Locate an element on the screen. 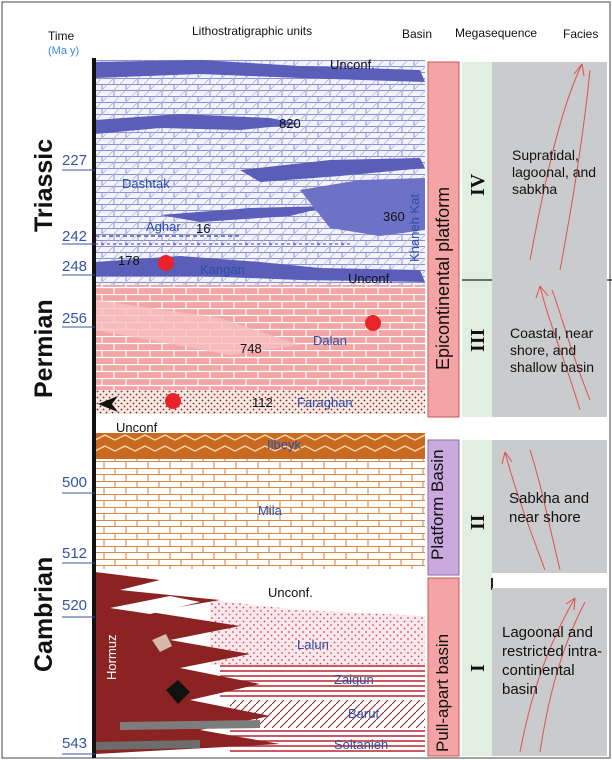 This screenshot has width=612, height=760. unit-soltanieh: Soltanieh is located at coordinates (361, 744).